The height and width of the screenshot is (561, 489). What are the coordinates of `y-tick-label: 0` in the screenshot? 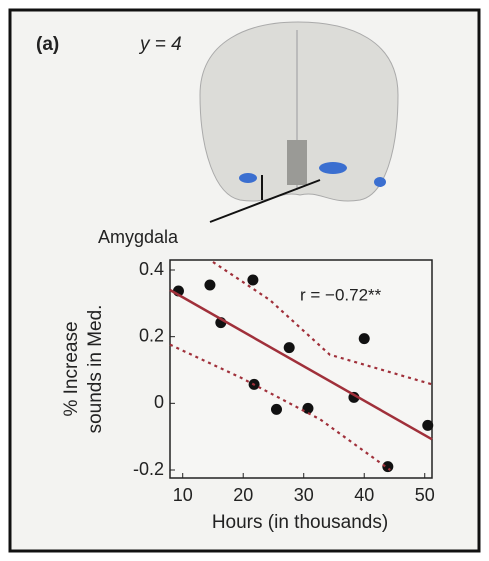 It's located at (159, 402).